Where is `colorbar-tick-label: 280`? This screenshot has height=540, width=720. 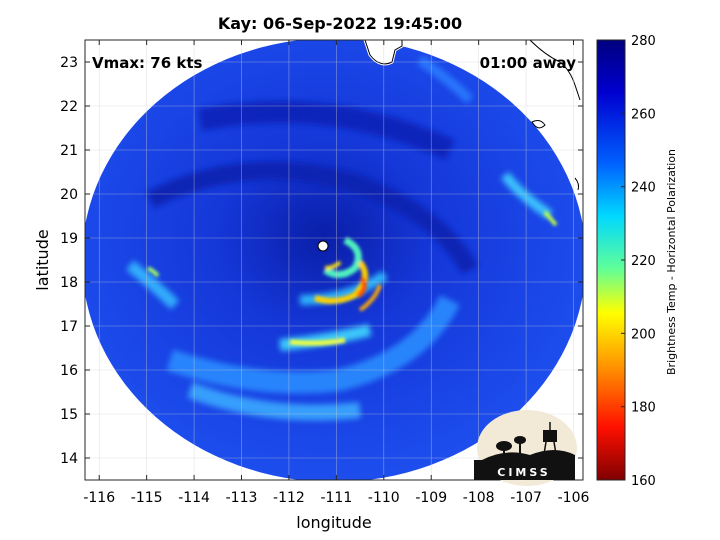
colorbar-tick-label: 280 is located at coordinates (643, 41).